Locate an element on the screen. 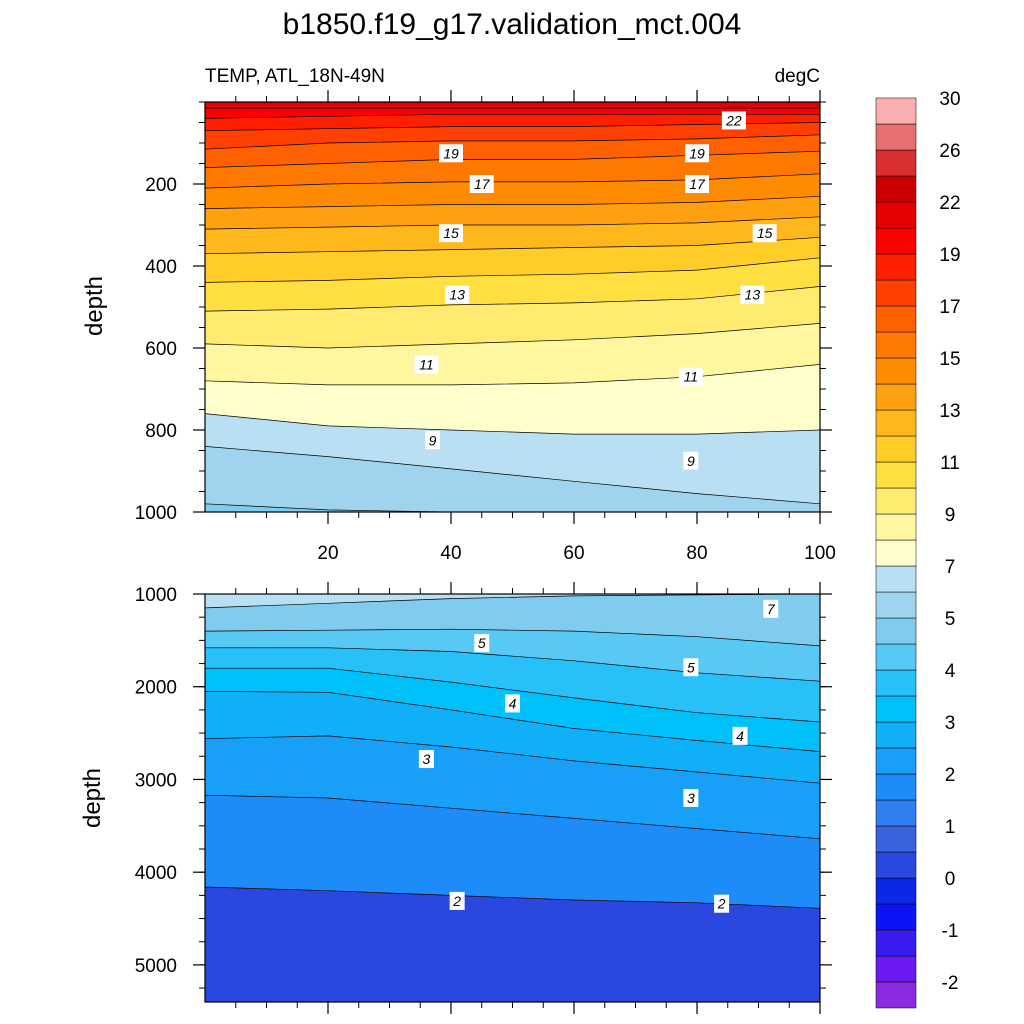 This screenshot has height=1024, width=1024. contour-label: 3 is located at coordinates (691, 798).